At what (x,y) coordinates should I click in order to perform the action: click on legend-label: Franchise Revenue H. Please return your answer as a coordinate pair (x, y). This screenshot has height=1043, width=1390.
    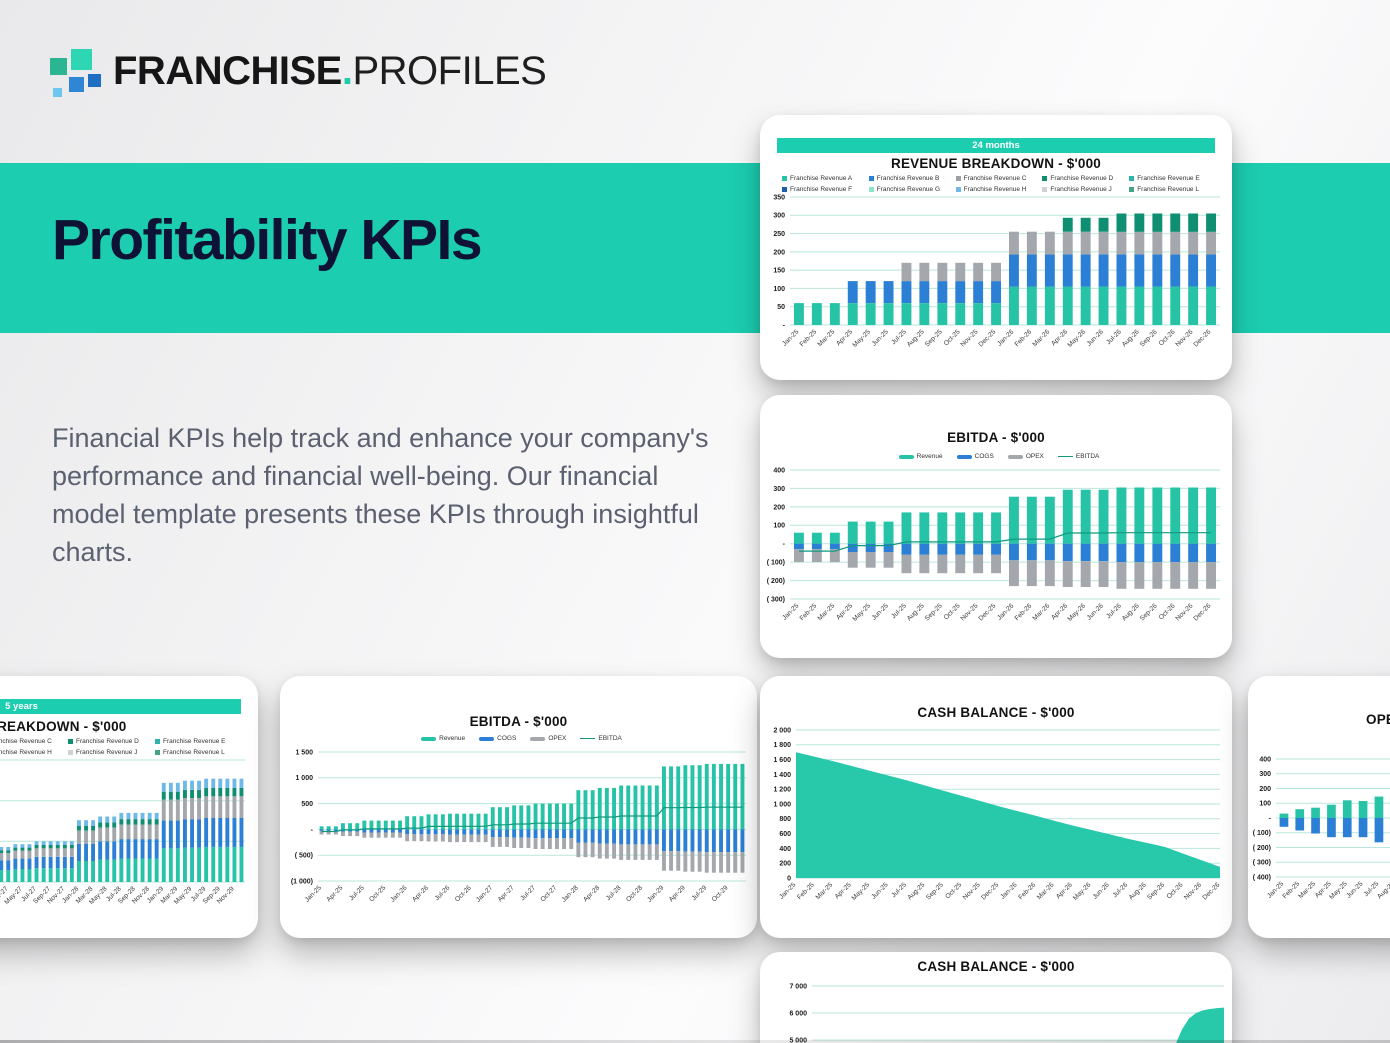
    Looking at the image, I should click on (995, 189).